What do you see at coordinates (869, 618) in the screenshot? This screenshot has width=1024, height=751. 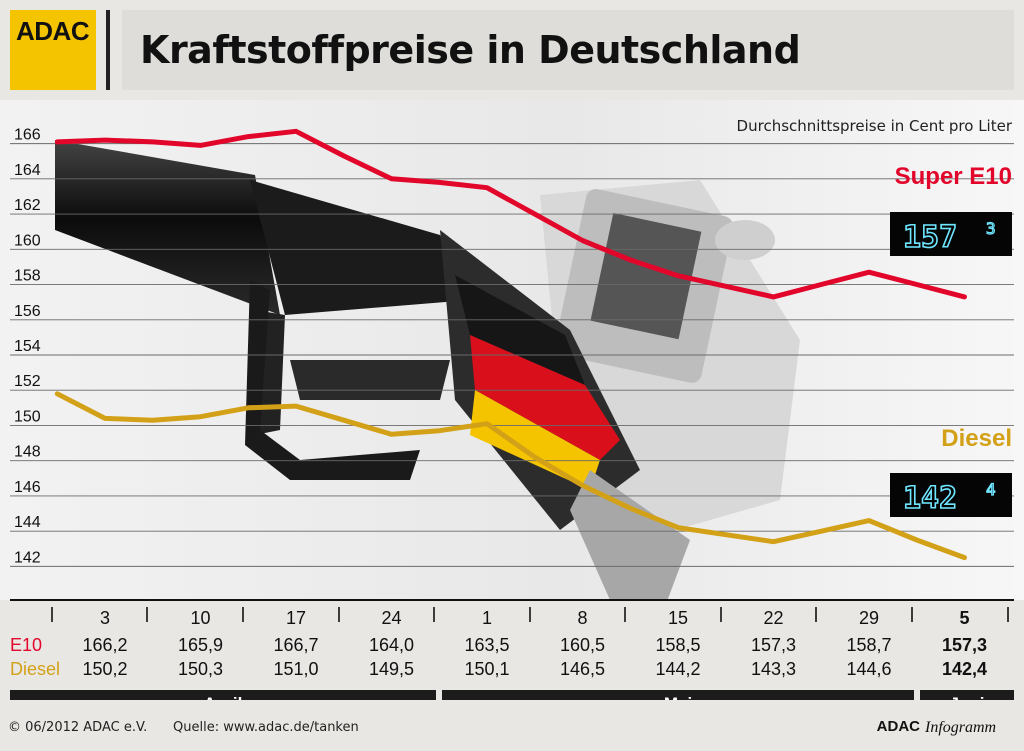 I see `x-tick-label: 29` at bounding box center [869, 618].